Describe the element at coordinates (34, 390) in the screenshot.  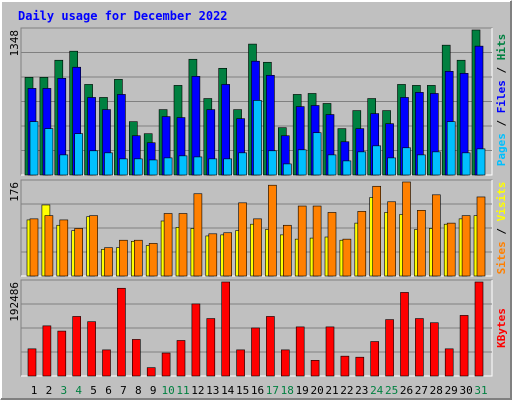
I see `x-tick-label: 1` at that location.